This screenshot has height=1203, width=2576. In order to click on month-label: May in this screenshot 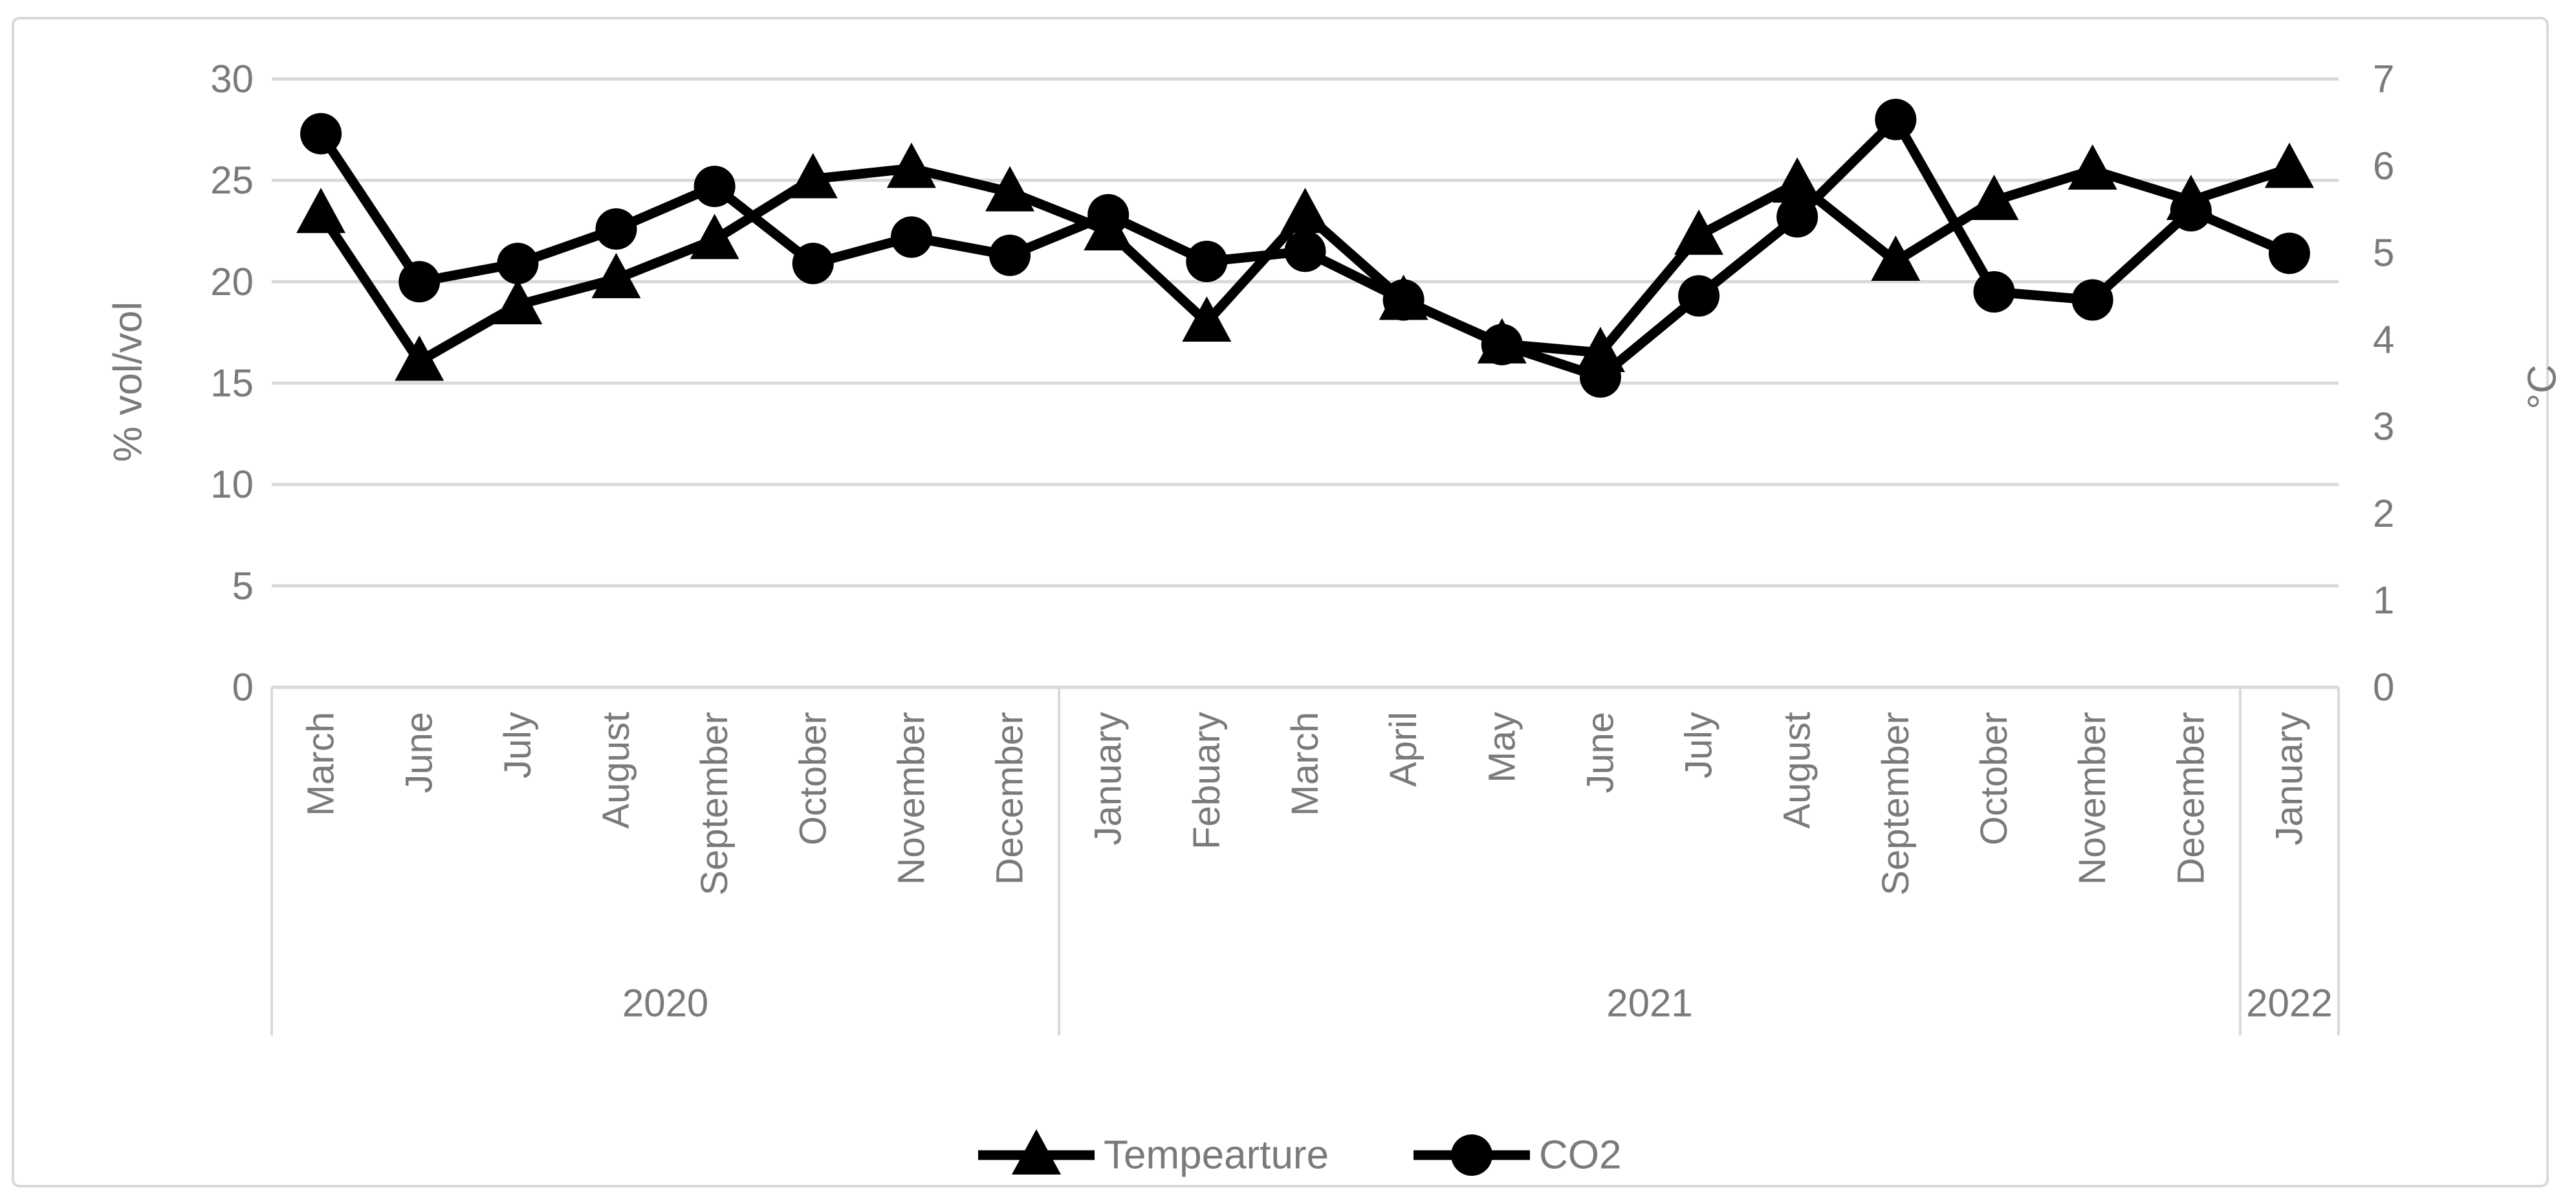, I will do `click(1502, 747)`.